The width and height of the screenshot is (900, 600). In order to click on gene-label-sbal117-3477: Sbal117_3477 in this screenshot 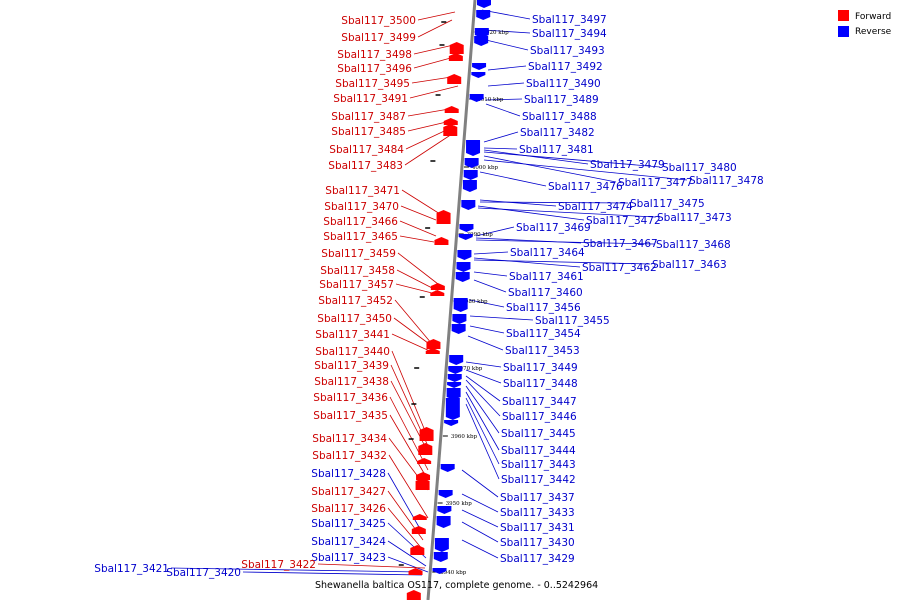, I will do `click(655, 183)`.